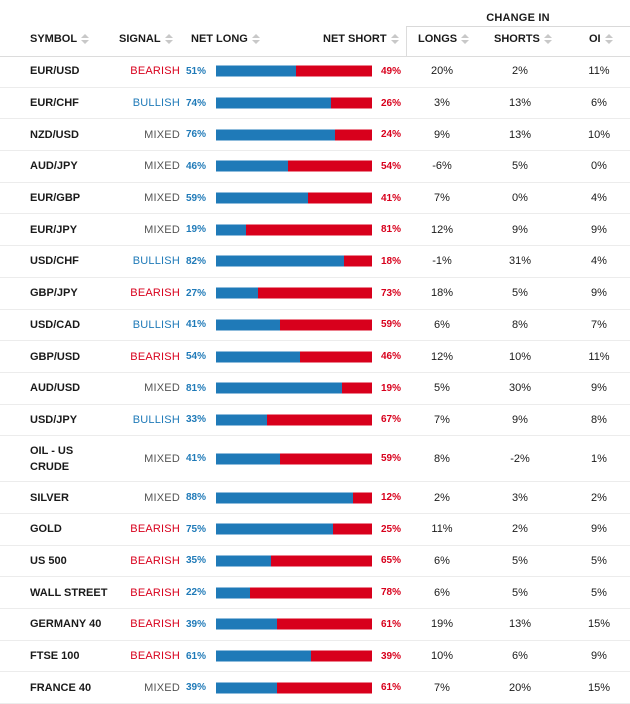 Image resolution: width=630 pixels, height=704 pixels. Describe the element at coordinates (315, 357) in the screenshot. I see `table-row: GBP/USD BEARISH 54% 46% 12% 10% 11%` at that location.